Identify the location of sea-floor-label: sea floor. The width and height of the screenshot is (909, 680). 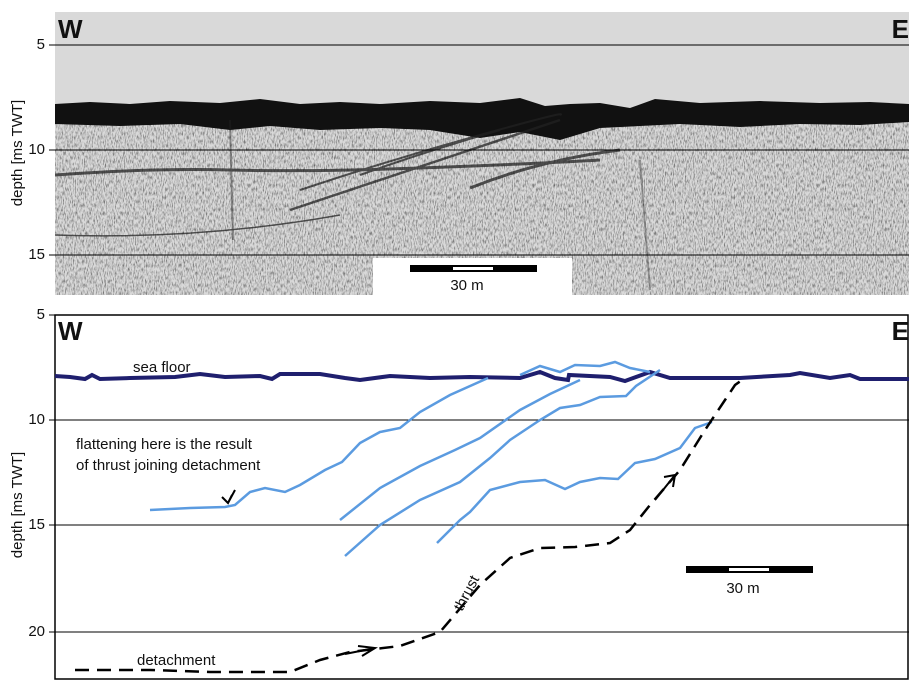
(162, 367).